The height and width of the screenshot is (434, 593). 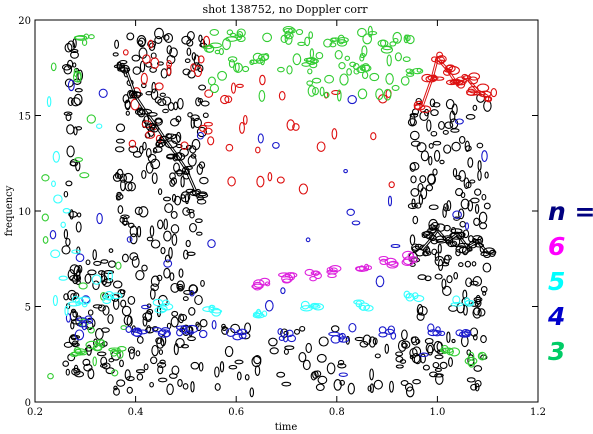 What do you see at coordinates (119, 65) in the screenshot?
I see `data-point-black-upper` at bounding box center [119, 65].